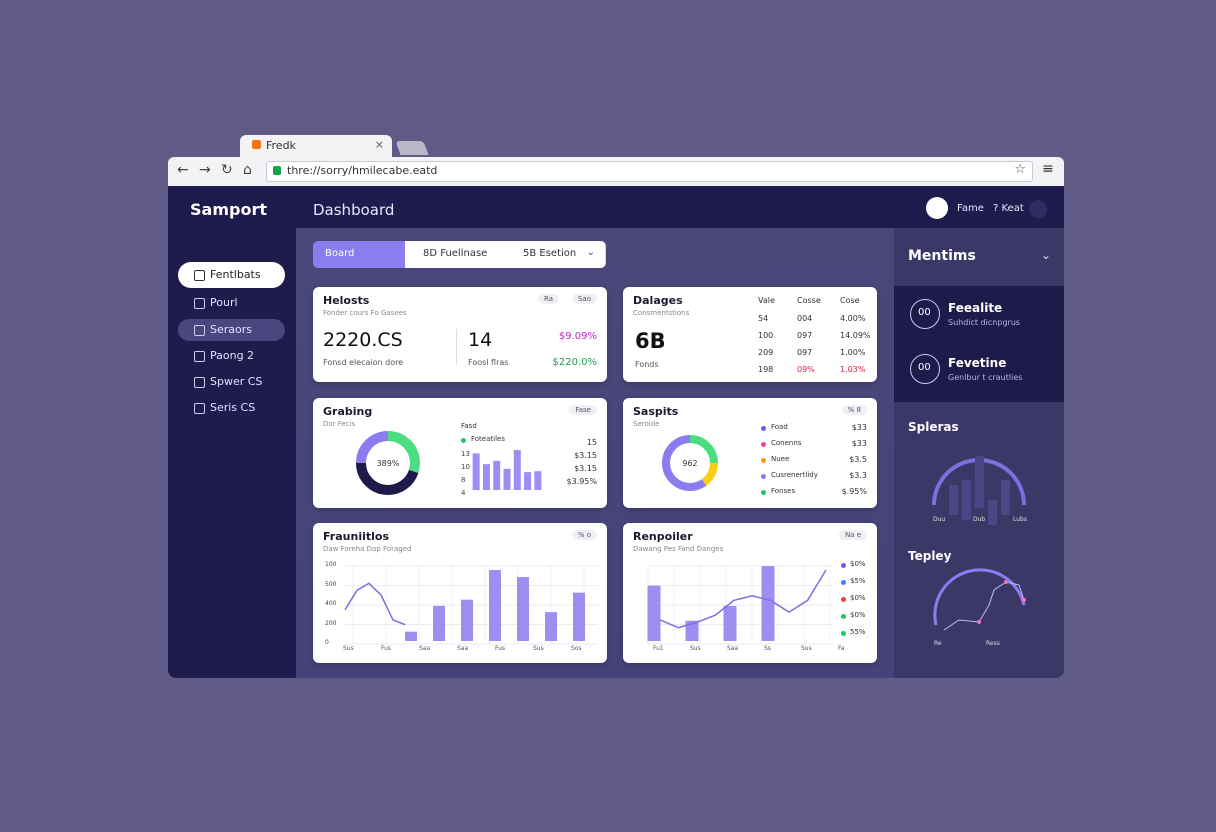 The image size is (1216, 832). What do you see at coordinates (227, 170) in the screenshot?
I see `nav-button: ↻` at bounding box center [227, 170].